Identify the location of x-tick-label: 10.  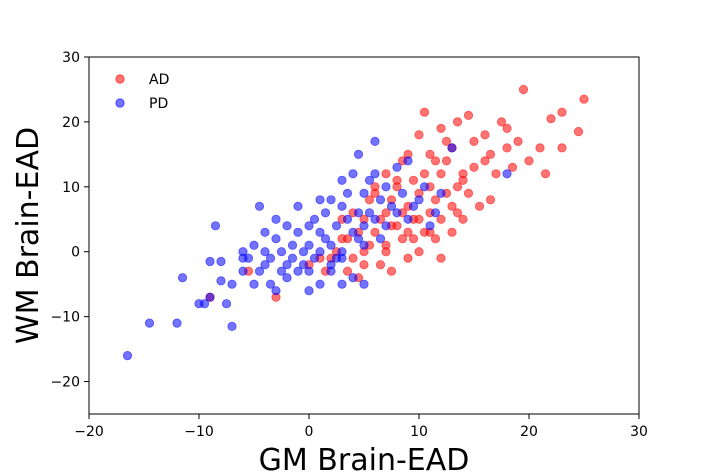
(419, 432).